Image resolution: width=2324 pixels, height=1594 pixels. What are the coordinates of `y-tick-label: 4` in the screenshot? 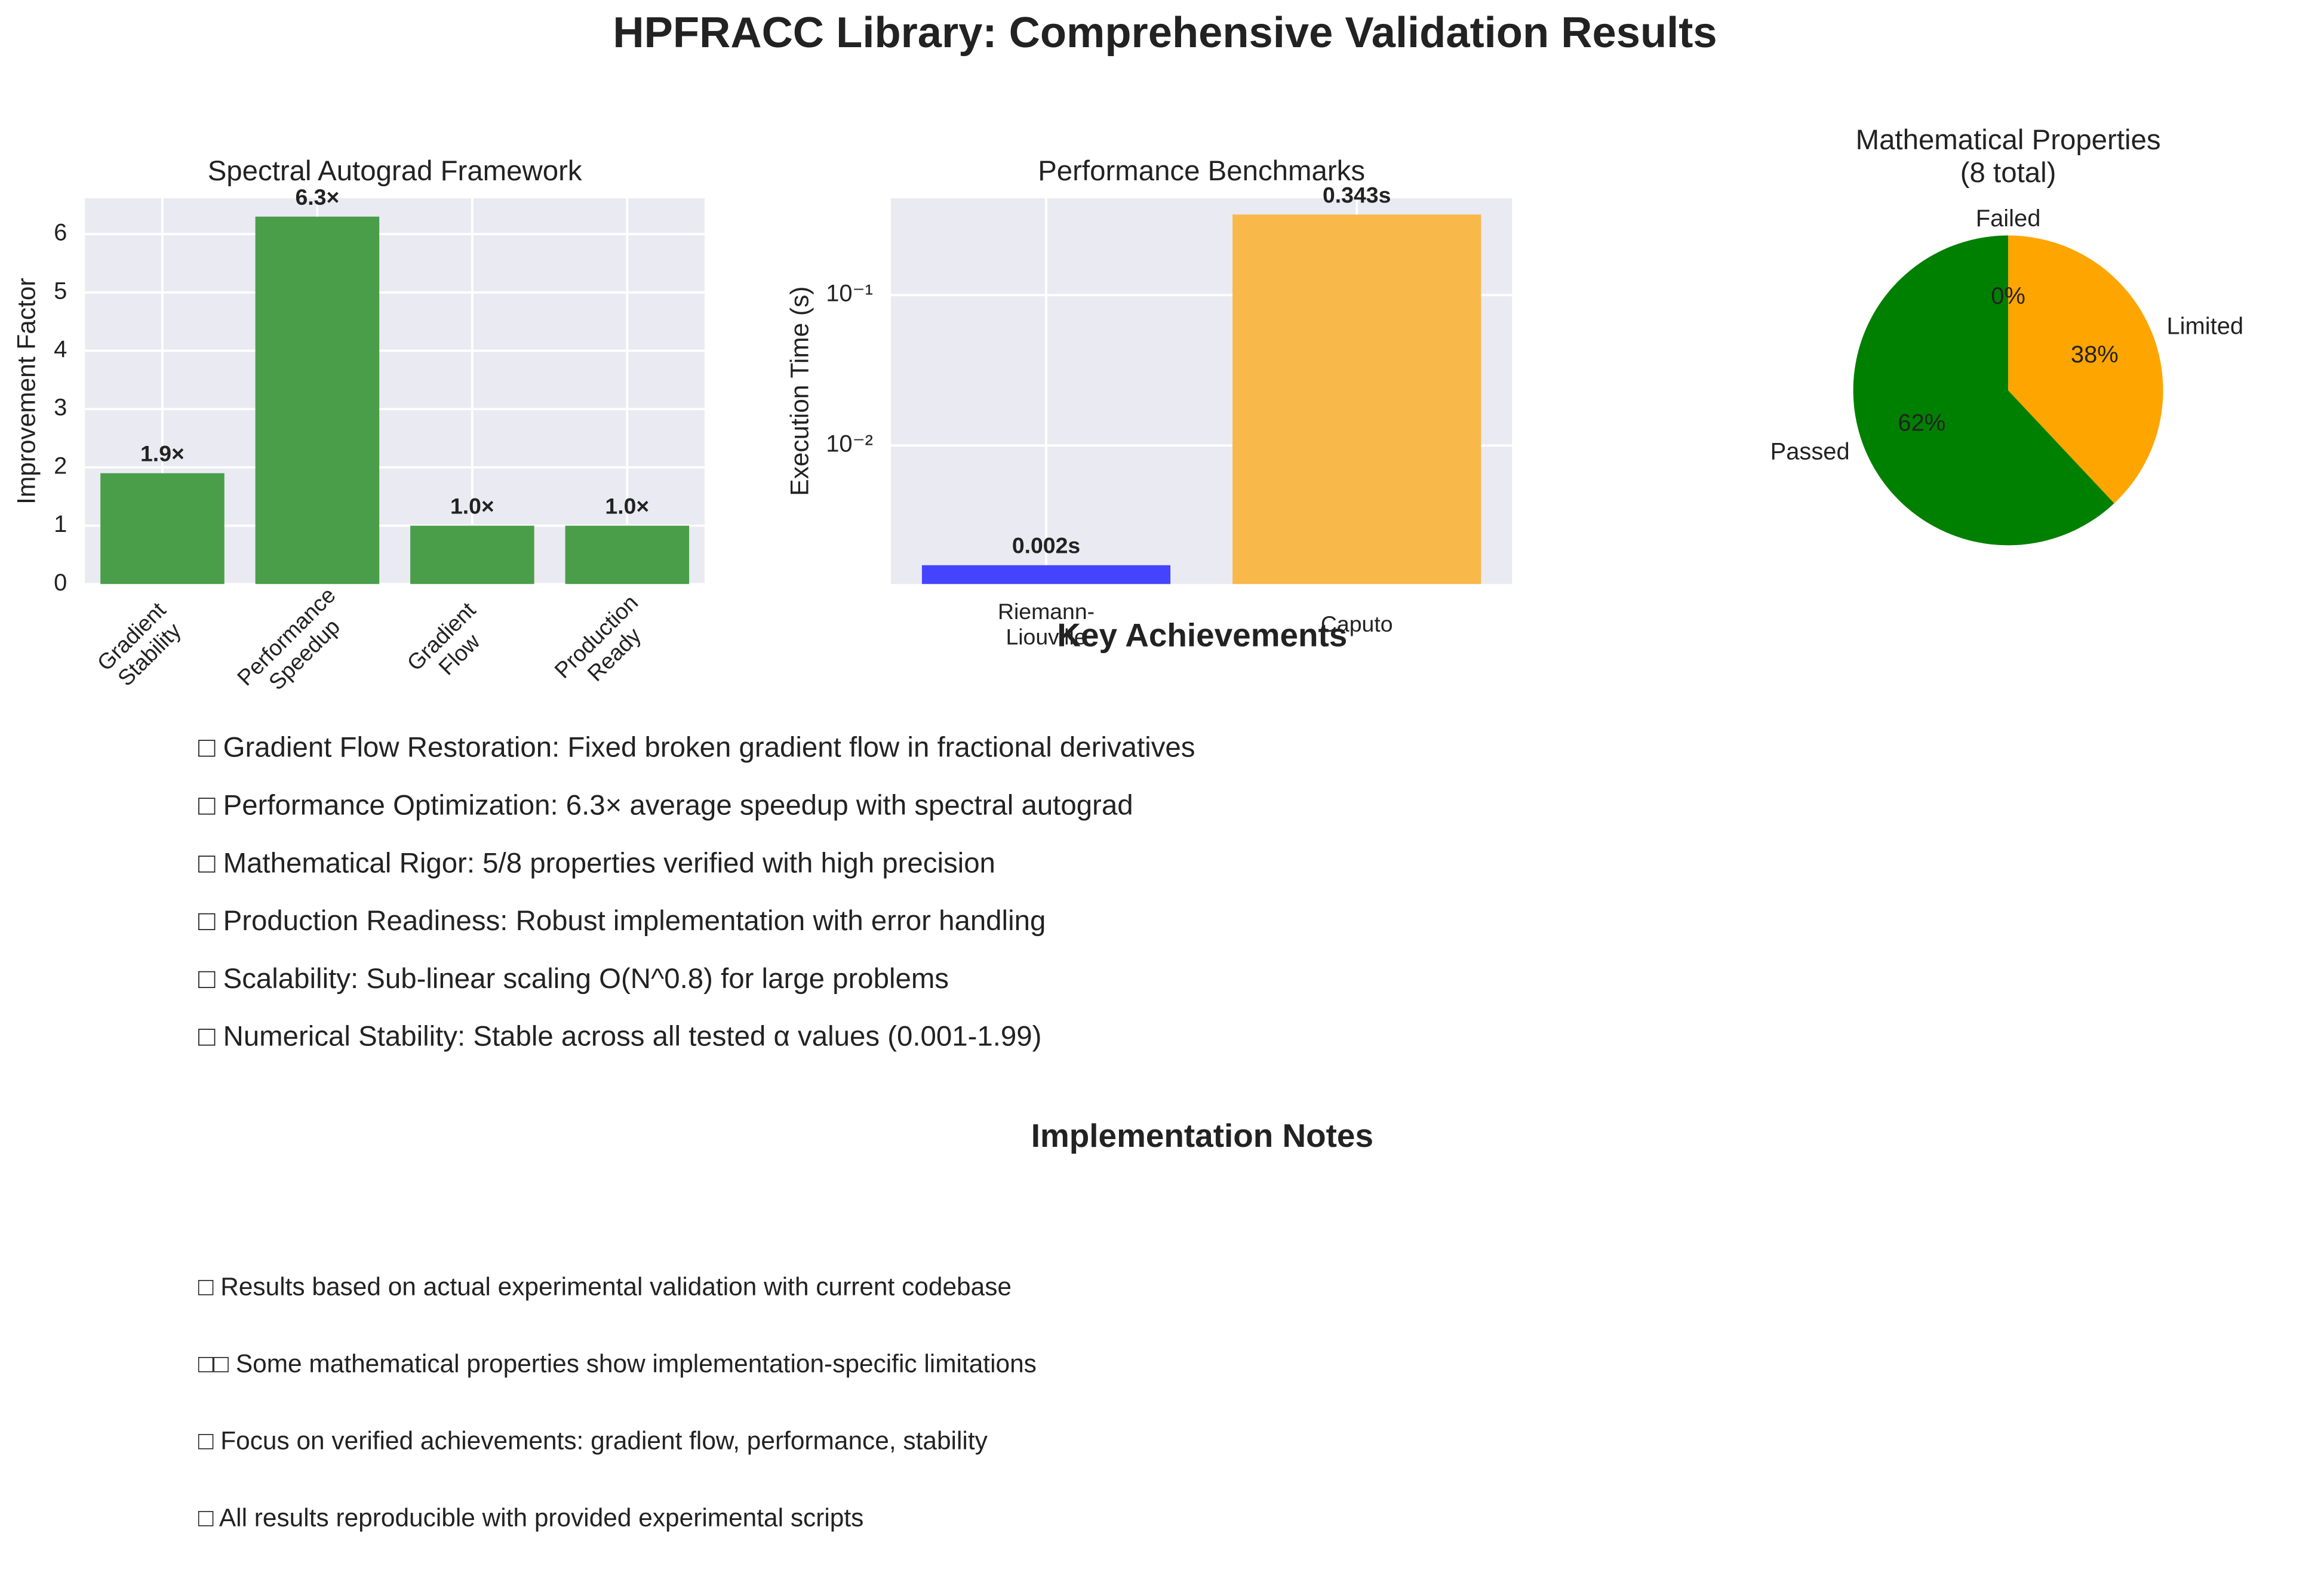 It's located at (60, 349).